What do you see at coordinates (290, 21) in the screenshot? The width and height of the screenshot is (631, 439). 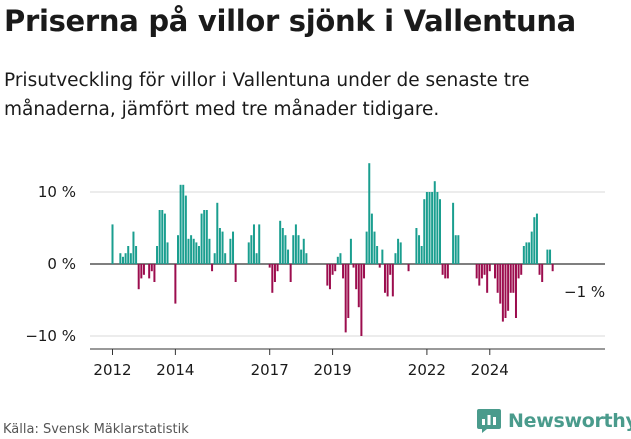 I see `chart-title: Priserna på villor sjönk i Vallentuna` at bounding box center [290, 21].